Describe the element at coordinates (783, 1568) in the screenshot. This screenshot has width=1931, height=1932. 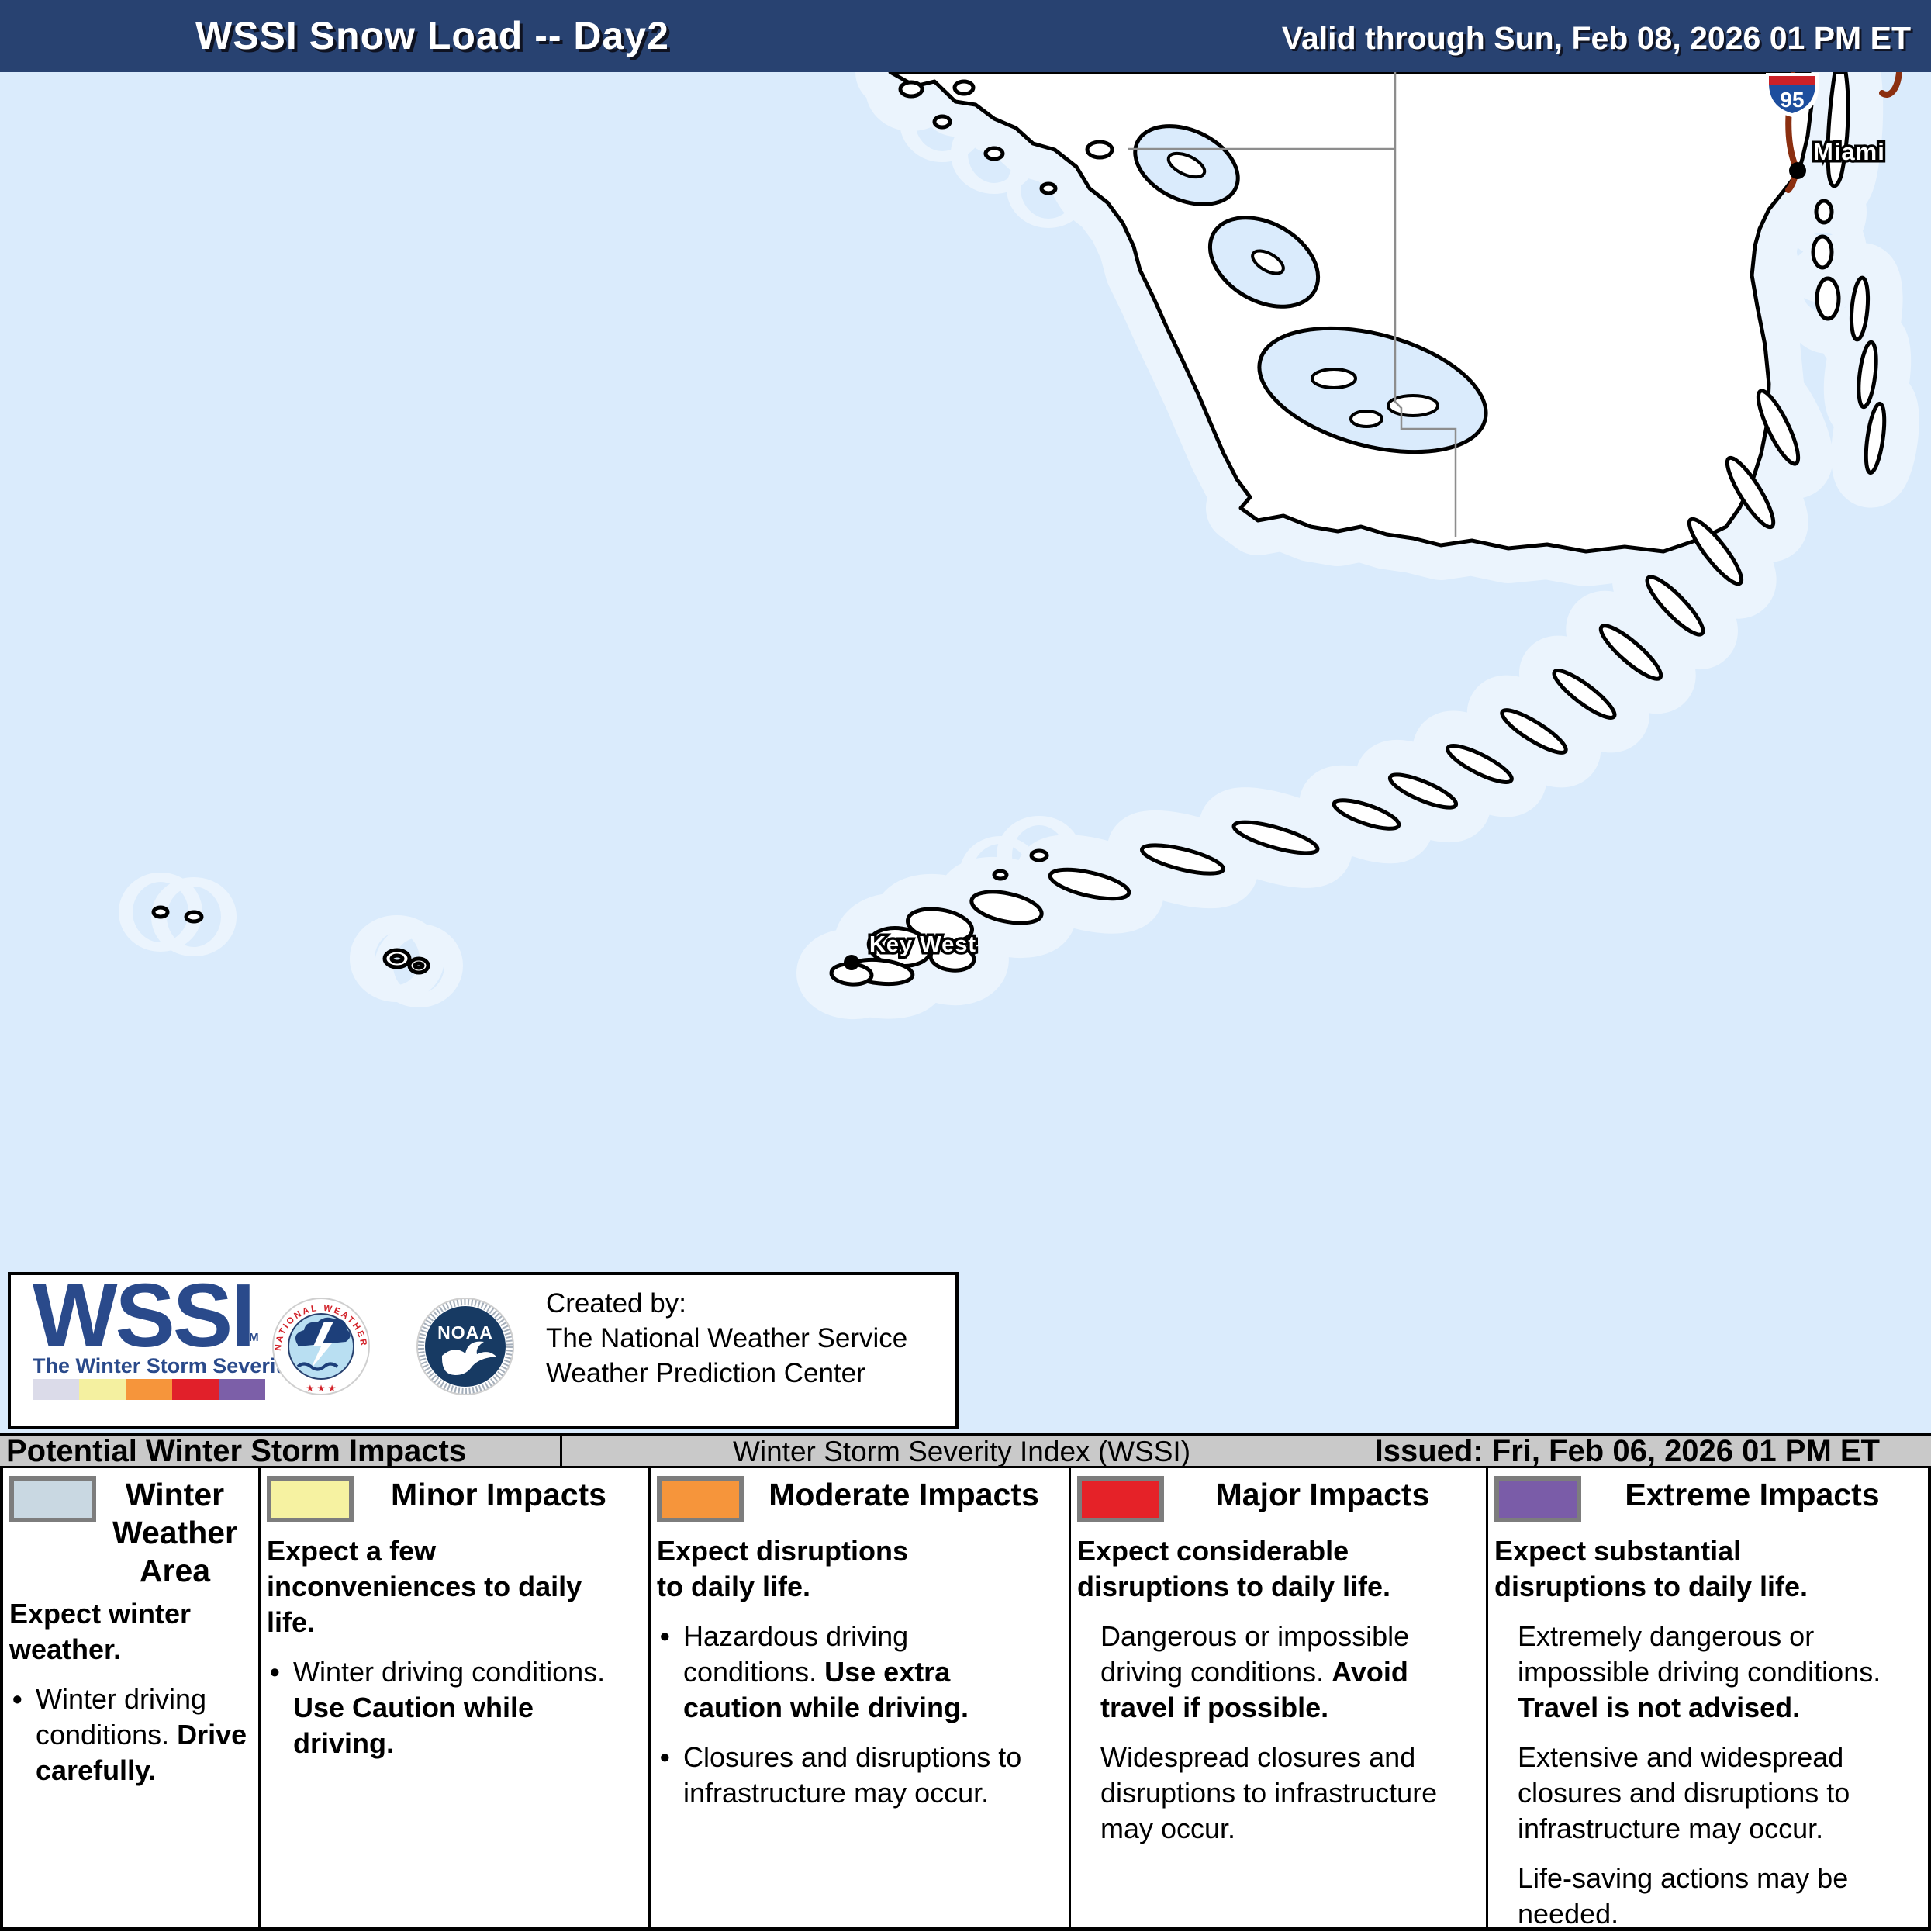
I see `legend-lead: Expect disruptions to daily life.` at that location.